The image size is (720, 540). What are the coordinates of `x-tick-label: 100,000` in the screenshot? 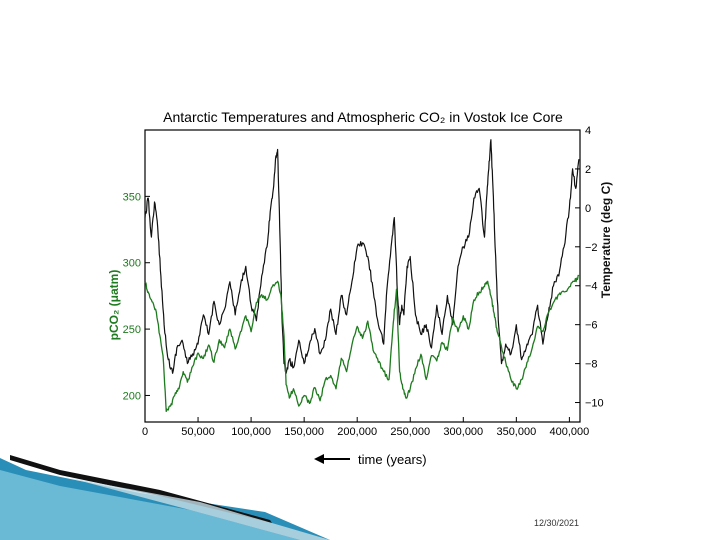 It's located at (251, 432).